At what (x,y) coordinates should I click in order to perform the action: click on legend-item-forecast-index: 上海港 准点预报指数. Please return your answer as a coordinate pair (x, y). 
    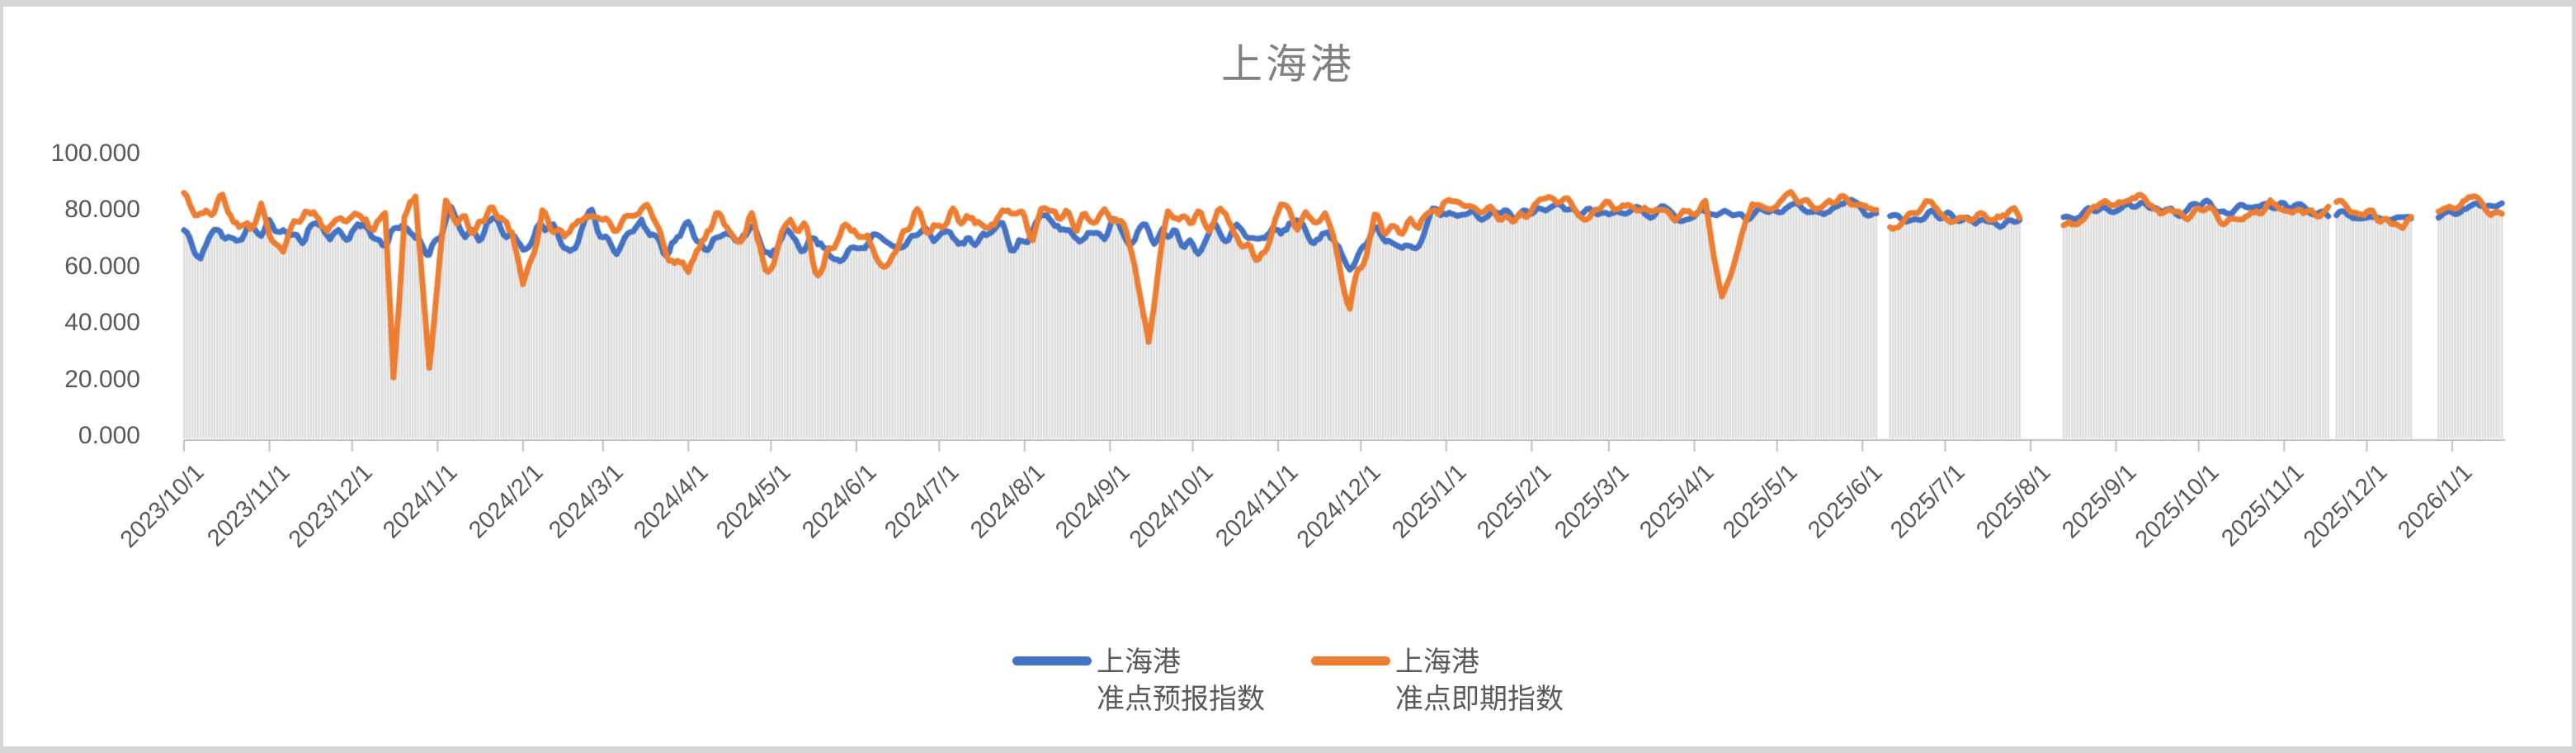
    Looking at the image, I should click on (1138, 681).